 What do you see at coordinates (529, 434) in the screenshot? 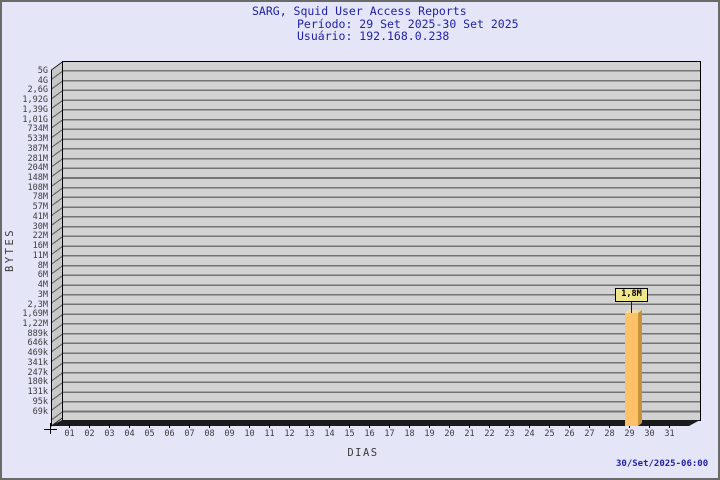
I see `x-tick-label: 24` at bounding box center [529, 434].